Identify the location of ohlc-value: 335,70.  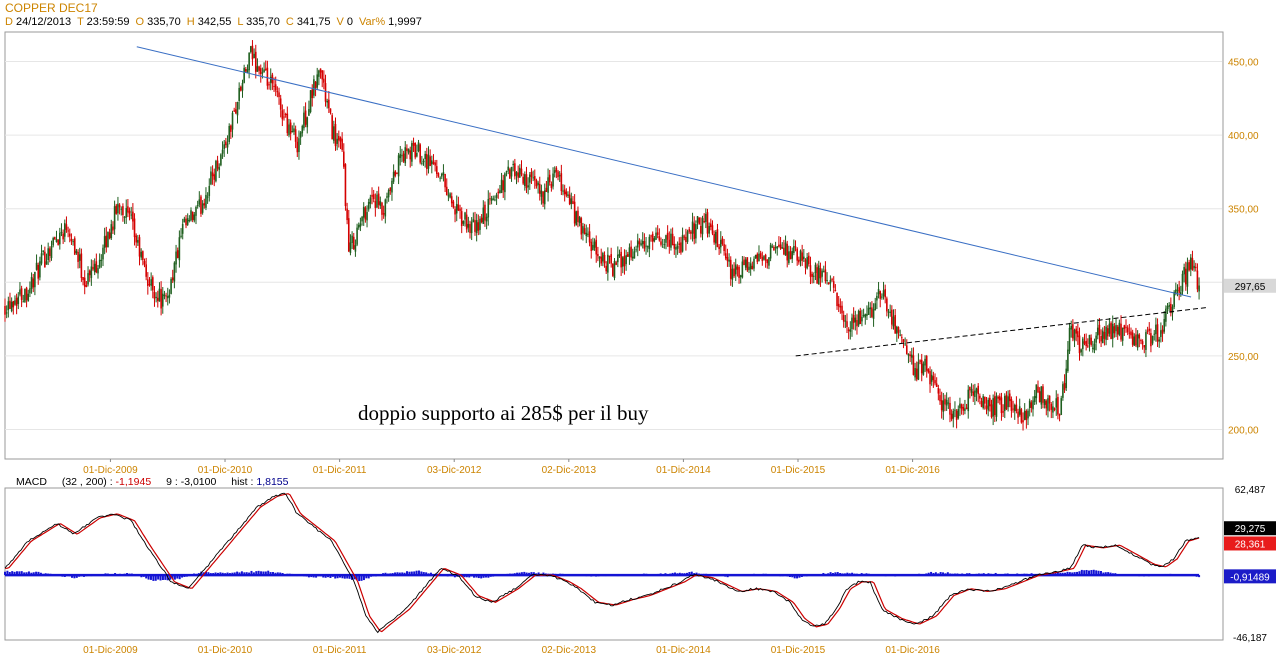
(162, 22).